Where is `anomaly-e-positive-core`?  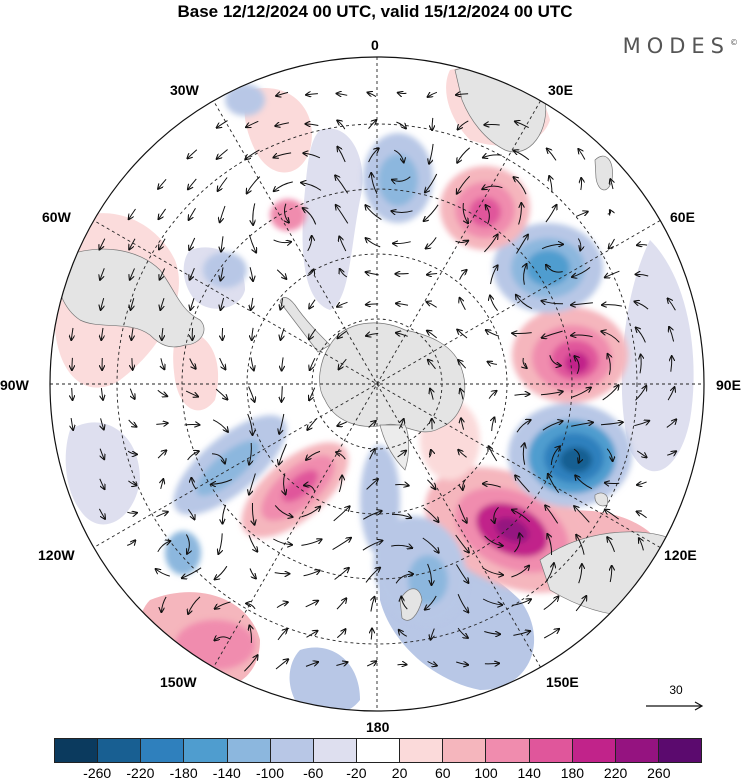 anomaly-e-positive-core is located at coordinates (577, 363).